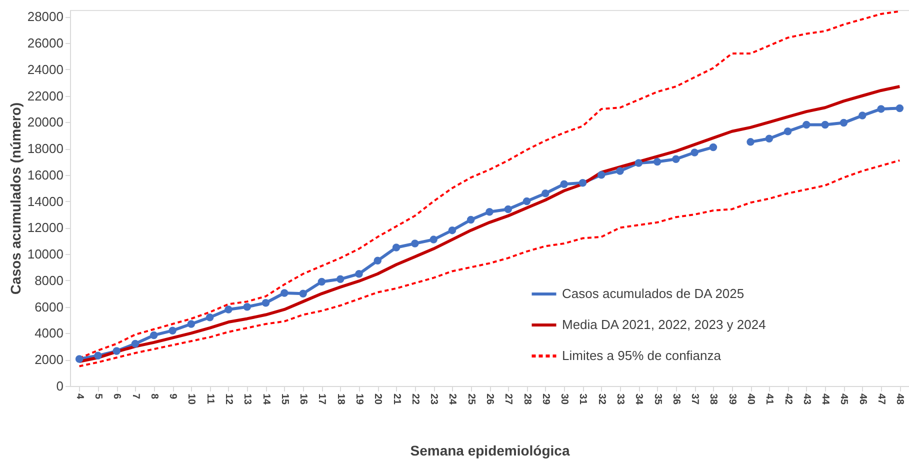 Image resolution: width=909 pixels, height=463 pixels. Describe the element at coordinates (266, 400) in the screenshot. I see `x-tick-label: 14` at that location.